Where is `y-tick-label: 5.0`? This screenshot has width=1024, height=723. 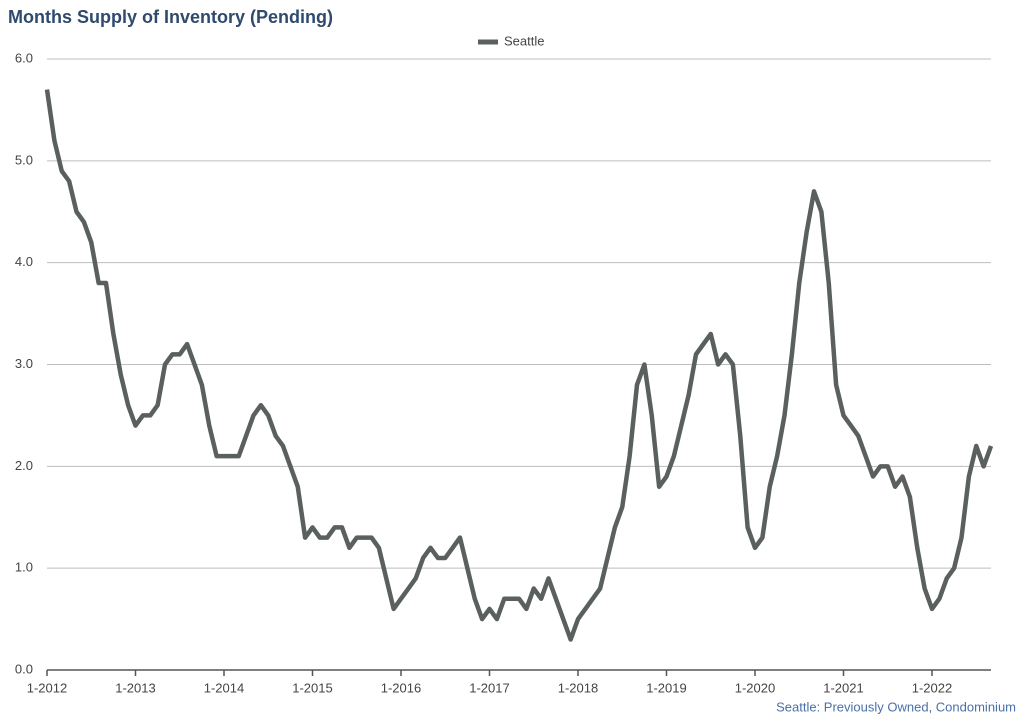
y-tick-label: 5.0 is located at coordinates (24, 159).